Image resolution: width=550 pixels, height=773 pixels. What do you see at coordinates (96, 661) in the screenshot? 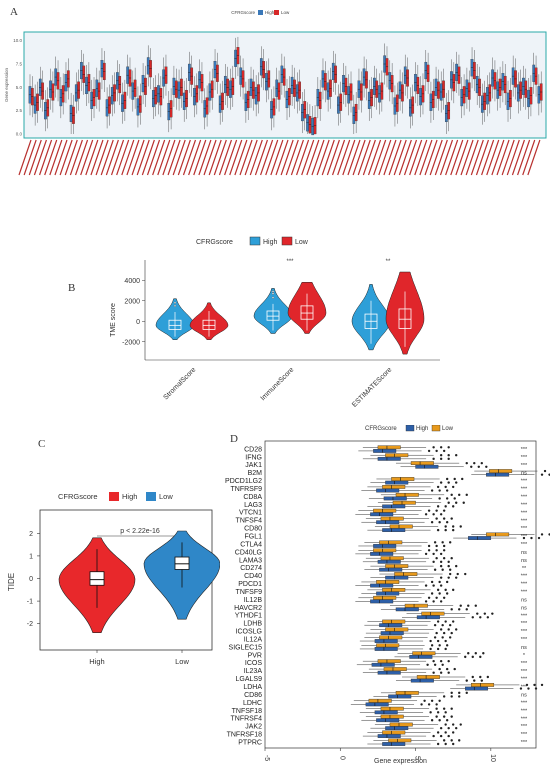
I see `x-tick-label: High` at bounding box center [96, 661].